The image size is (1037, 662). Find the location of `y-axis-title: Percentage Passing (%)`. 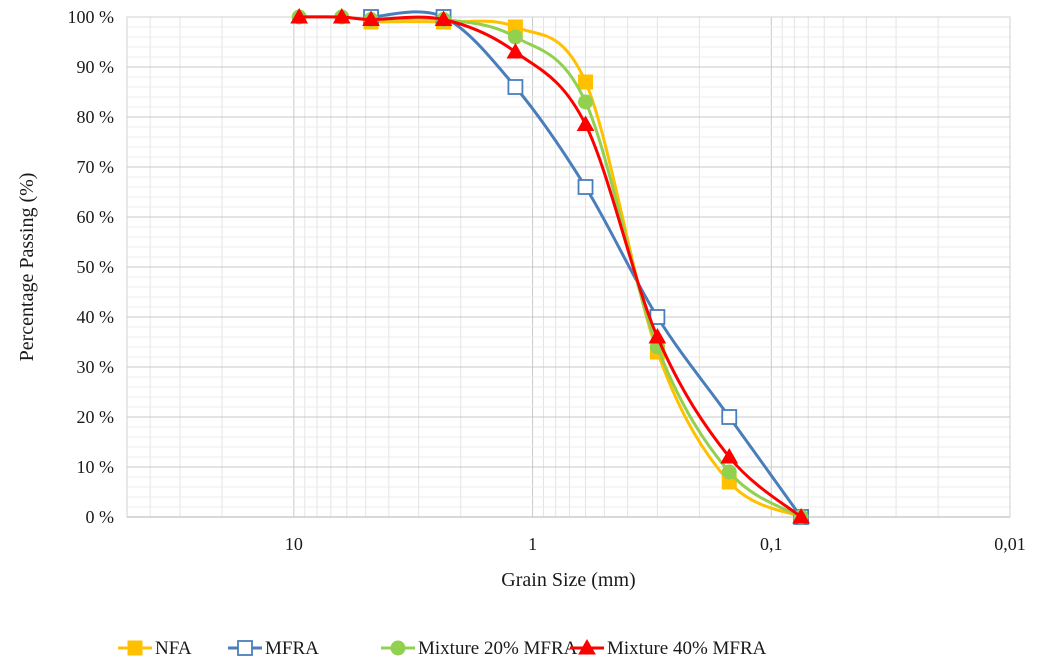

y-axis-title: Percentage Passing (%) is located at coordinates (27, 267).